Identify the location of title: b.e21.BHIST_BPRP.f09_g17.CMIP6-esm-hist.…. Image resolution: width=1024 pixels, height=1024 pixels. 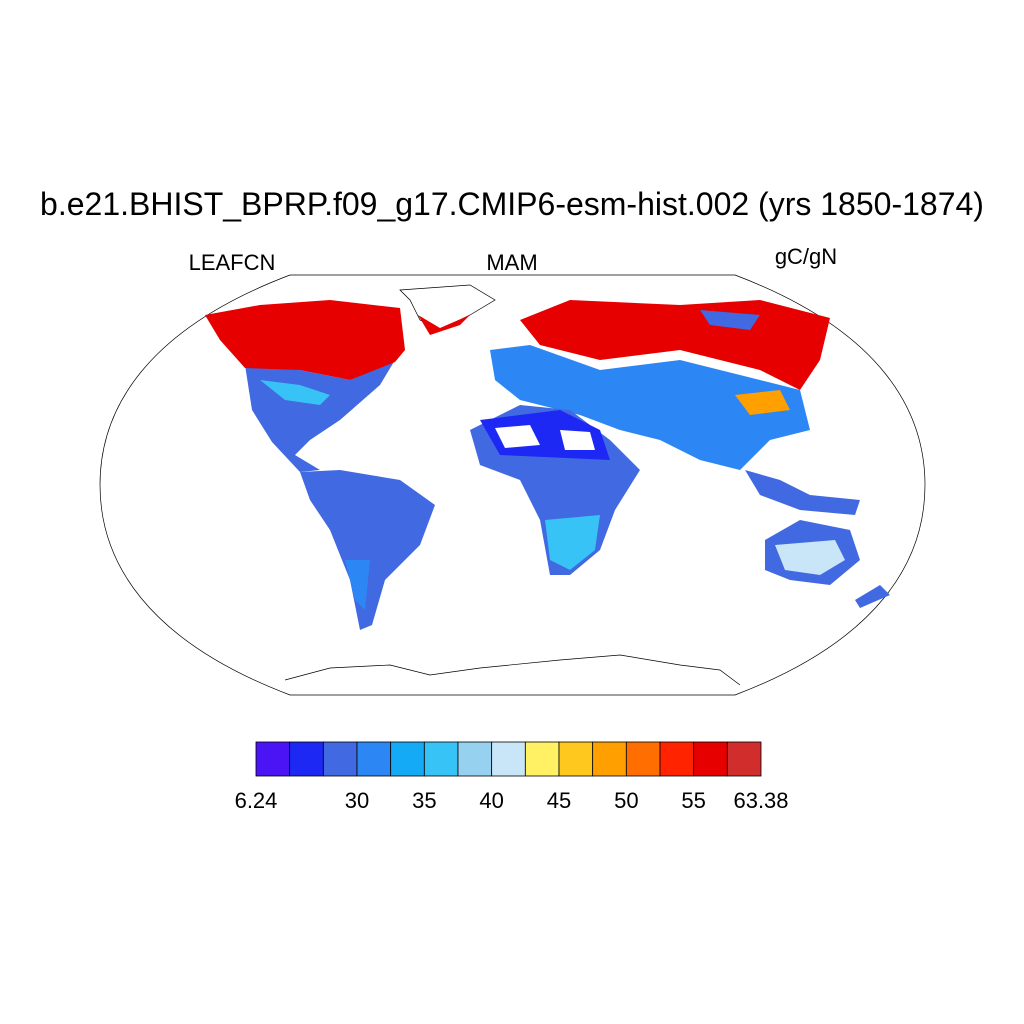
(512, 204).